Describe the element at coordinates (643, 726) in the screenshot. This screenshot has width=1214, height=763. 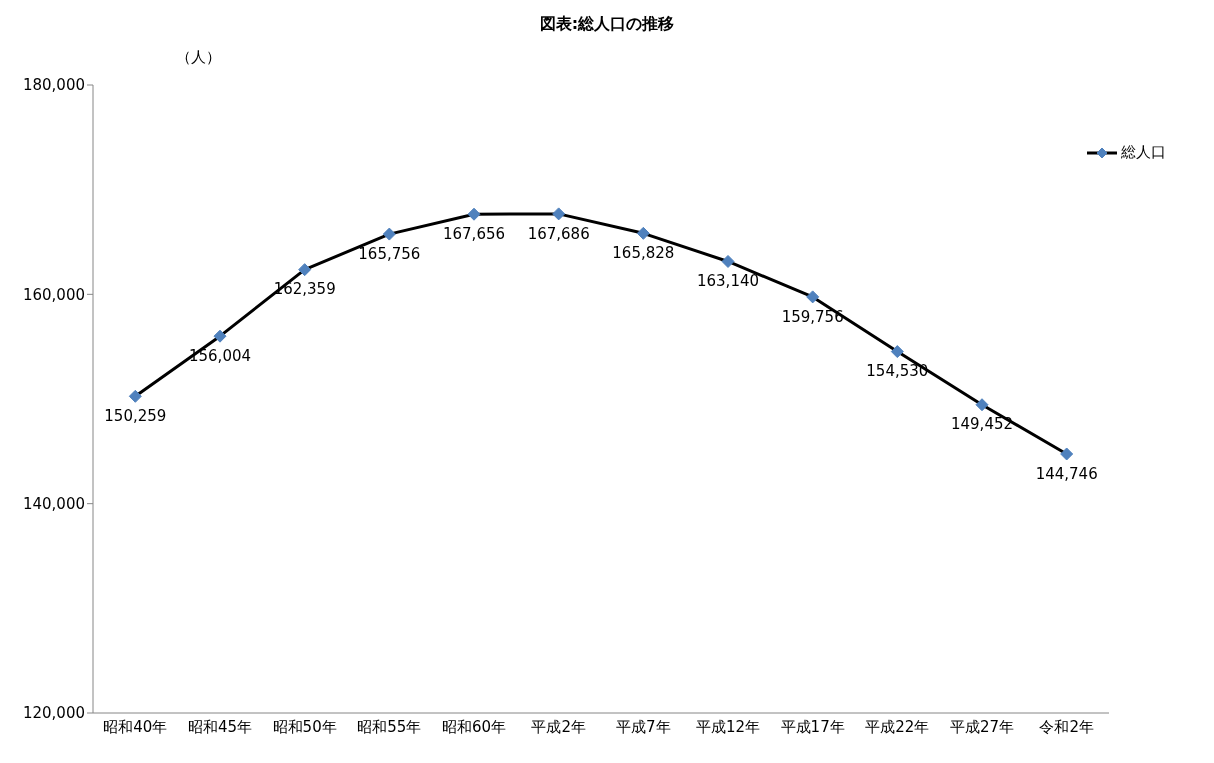
I see `x-tick-label: 平成7年` at that location.